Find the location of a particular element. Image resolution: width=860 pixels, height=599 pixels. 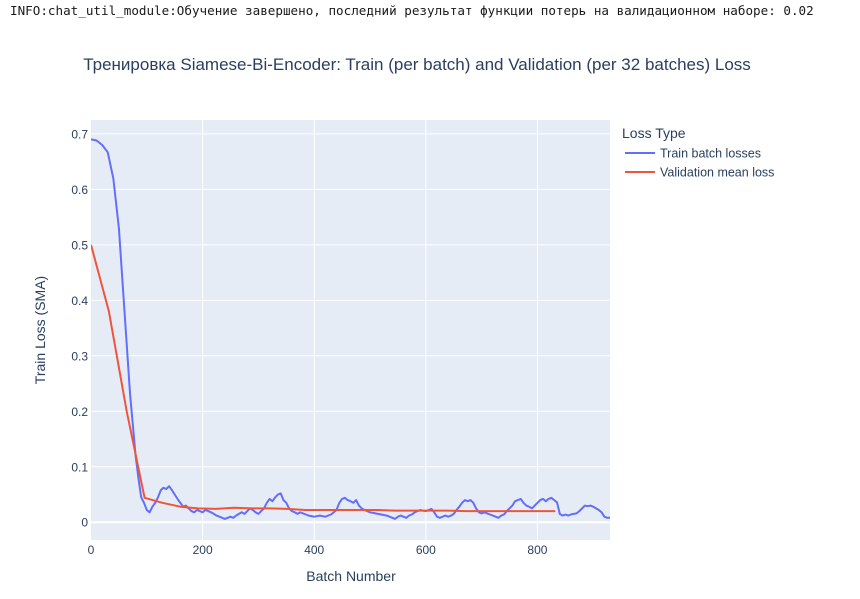

x-tick-label: 800 is located at coordinates (537, 550).